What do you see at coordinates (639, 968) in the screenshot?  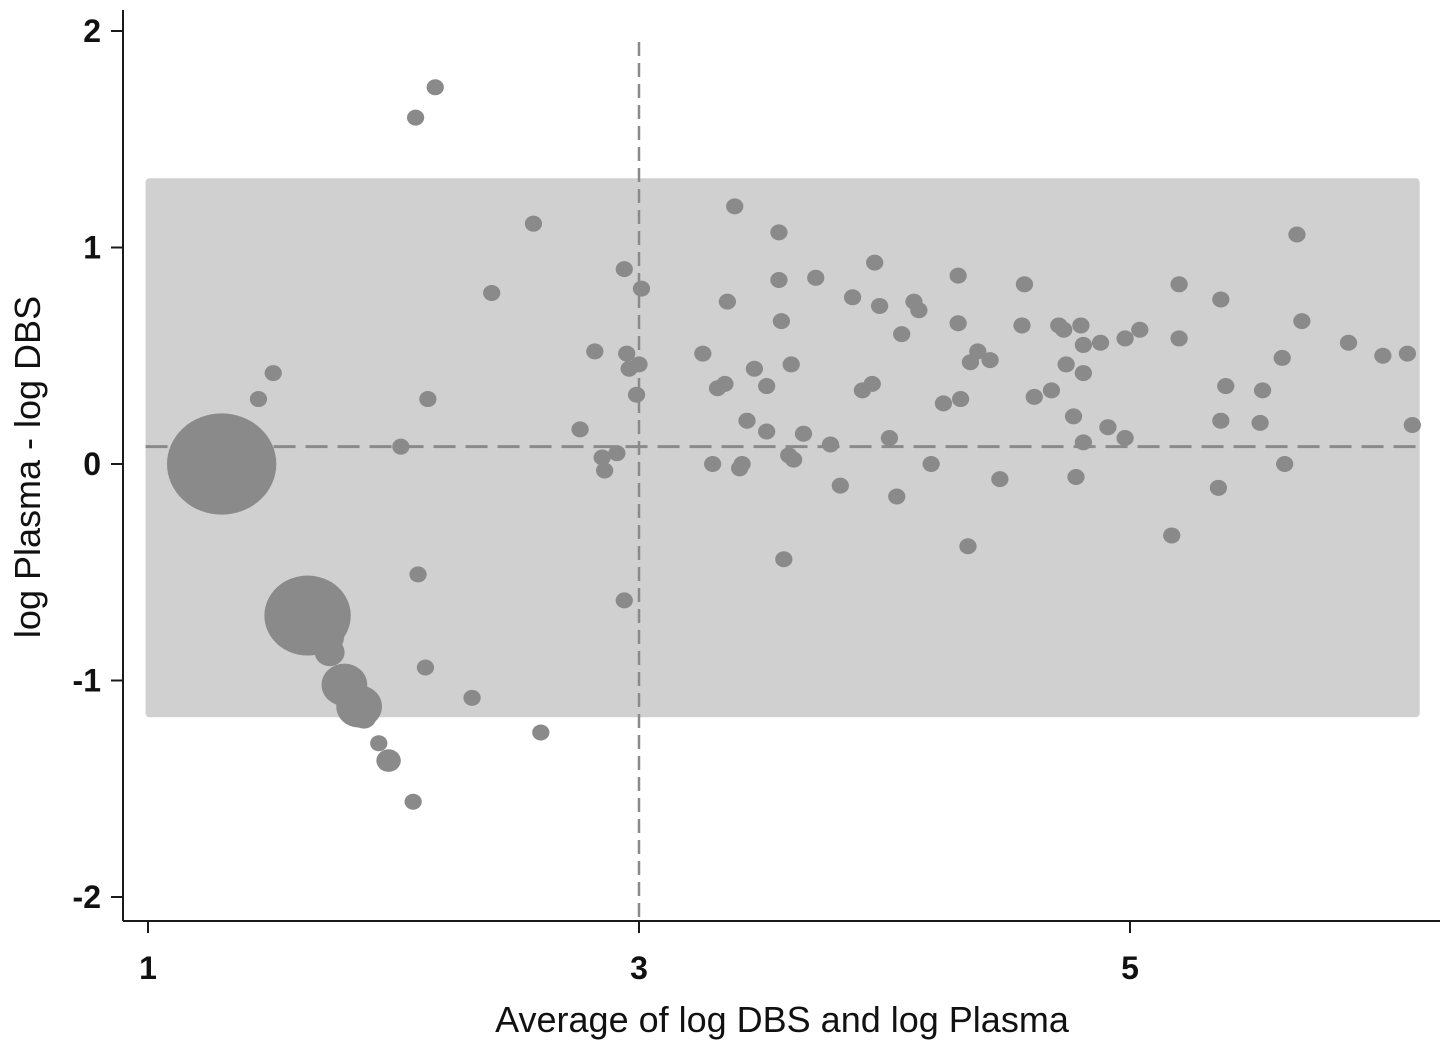 I see `x-tick-label: 3` at bounding box center [639, 968].